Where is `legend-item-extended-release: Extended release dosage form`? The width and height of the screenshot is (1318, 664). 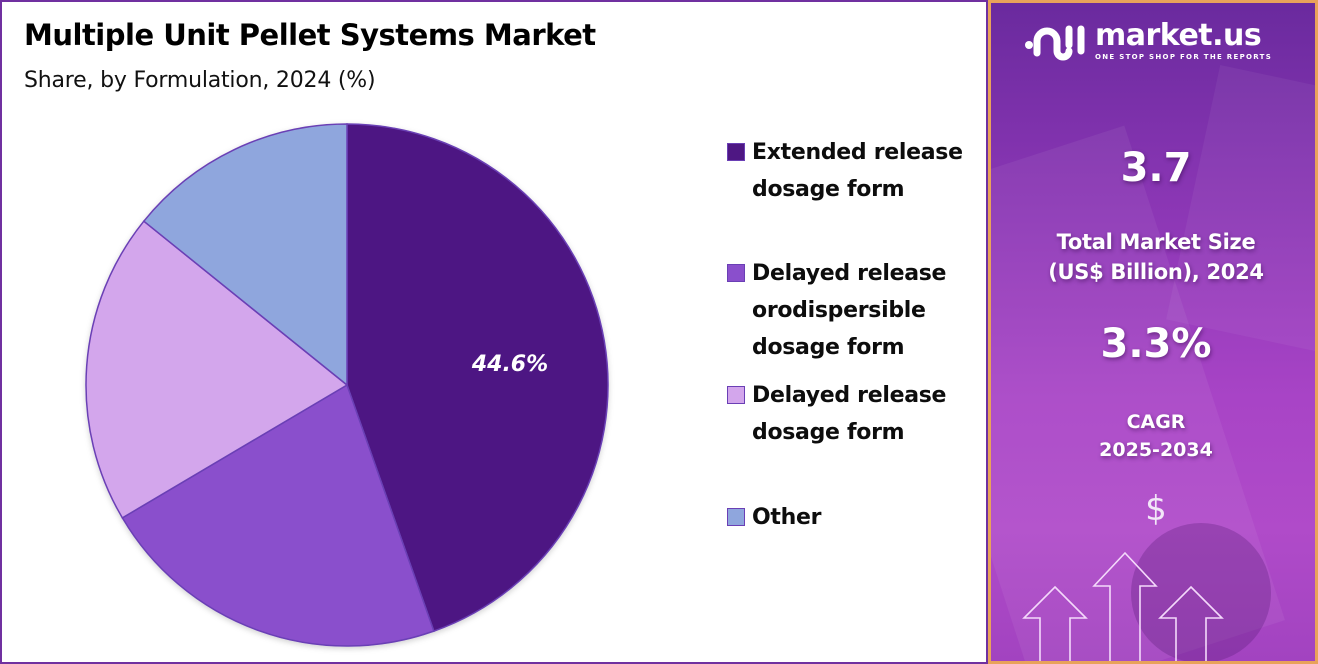 legend-item-extended-release: Extended release dosage form is located at coordinates (854, 171).